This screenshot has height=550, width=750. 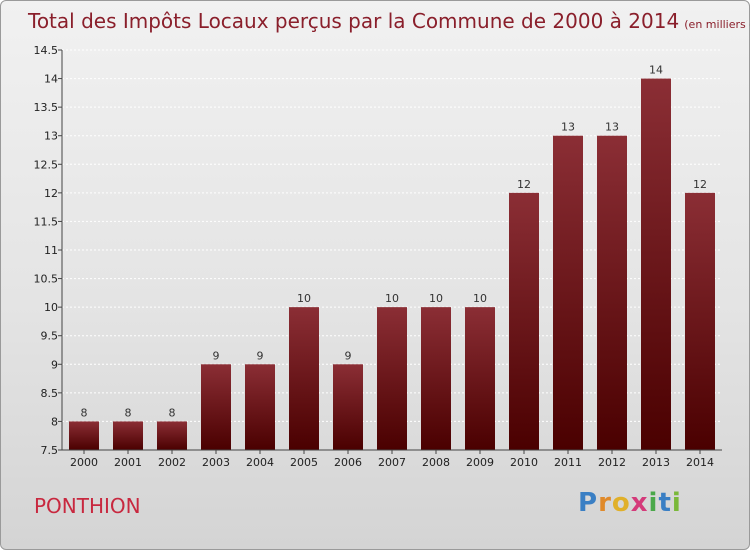 What do you see at coordinates (46, 221) in the screenshot?
I see `y-tick-label: 11.5` at bounding box center [46, 221].